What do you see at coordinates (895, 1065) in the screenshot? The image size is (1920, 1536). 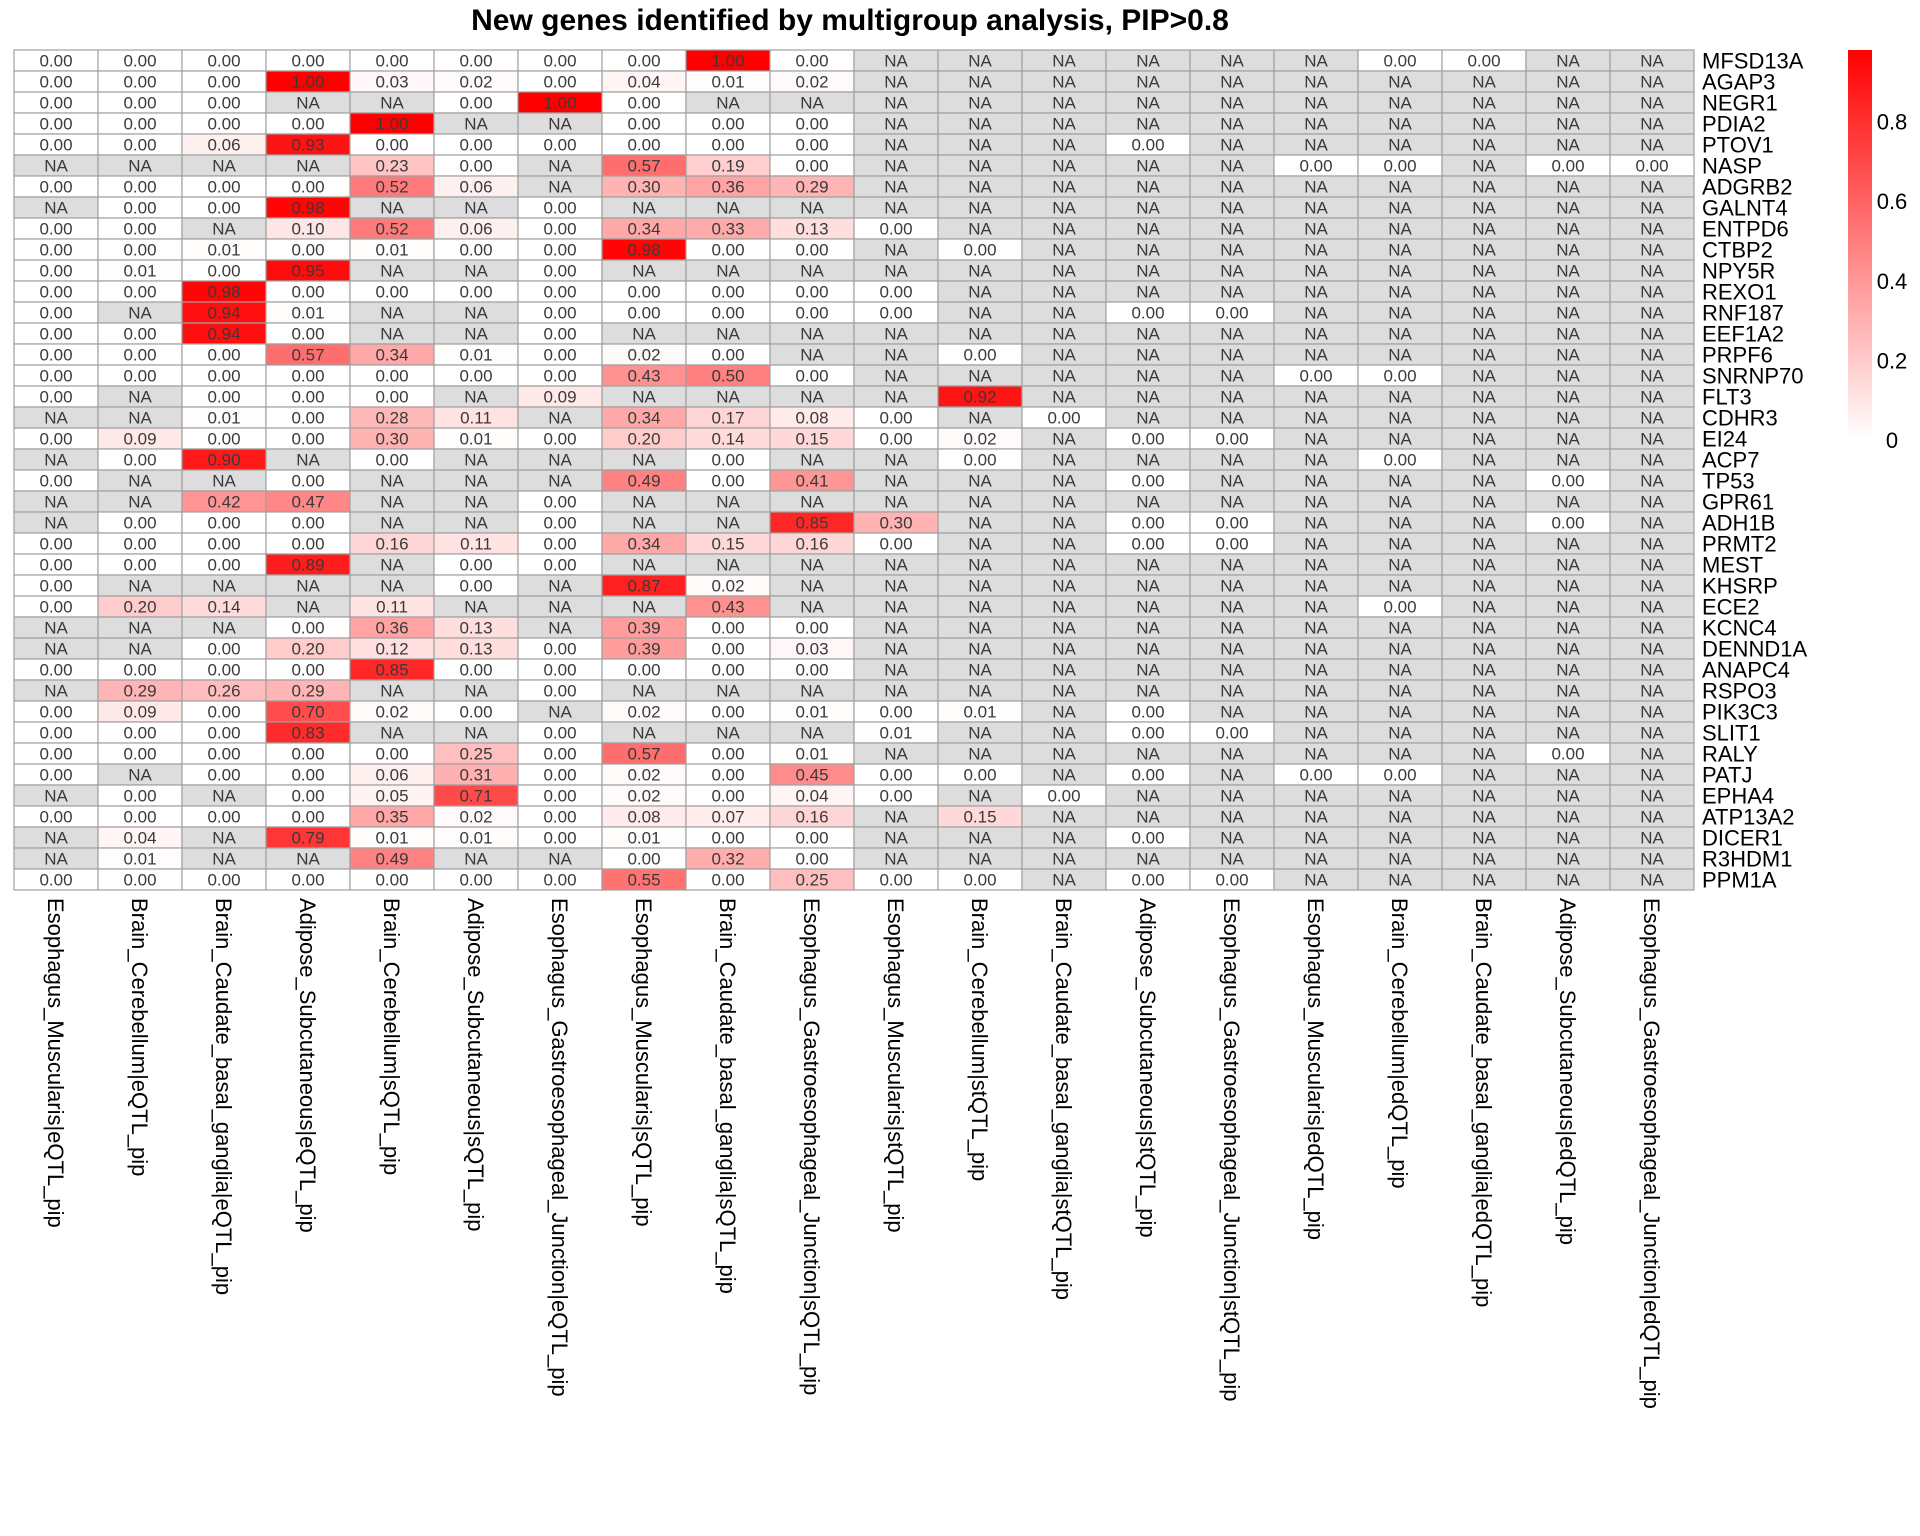 I see `column-label: Esophagus_Muscularis|stQTL_pip` at bounding box center [895, 1065].